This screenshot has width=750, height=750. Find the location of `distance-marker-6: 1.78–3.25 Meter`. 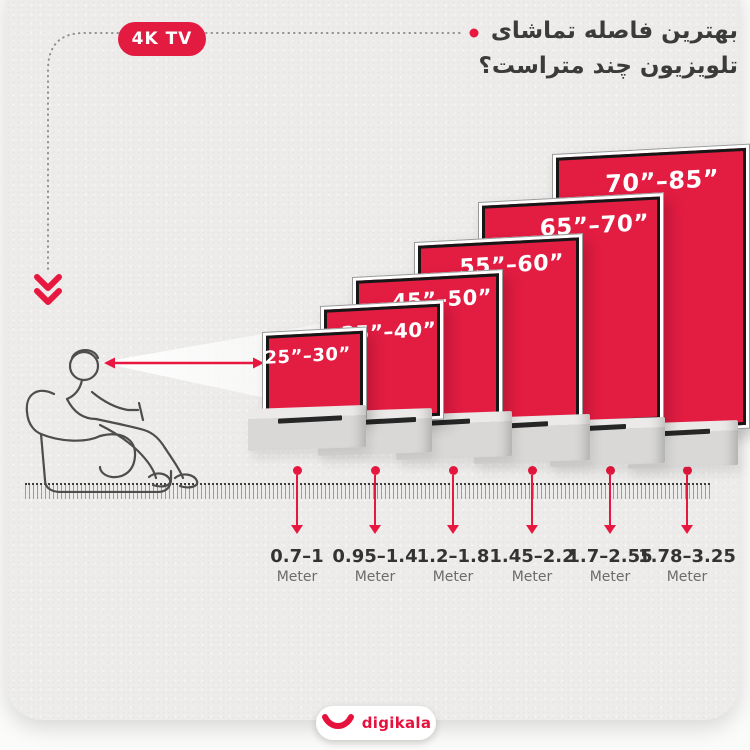

distance-marker-6: 1.78–3.25 Meter is located at coordinates (687, 525).